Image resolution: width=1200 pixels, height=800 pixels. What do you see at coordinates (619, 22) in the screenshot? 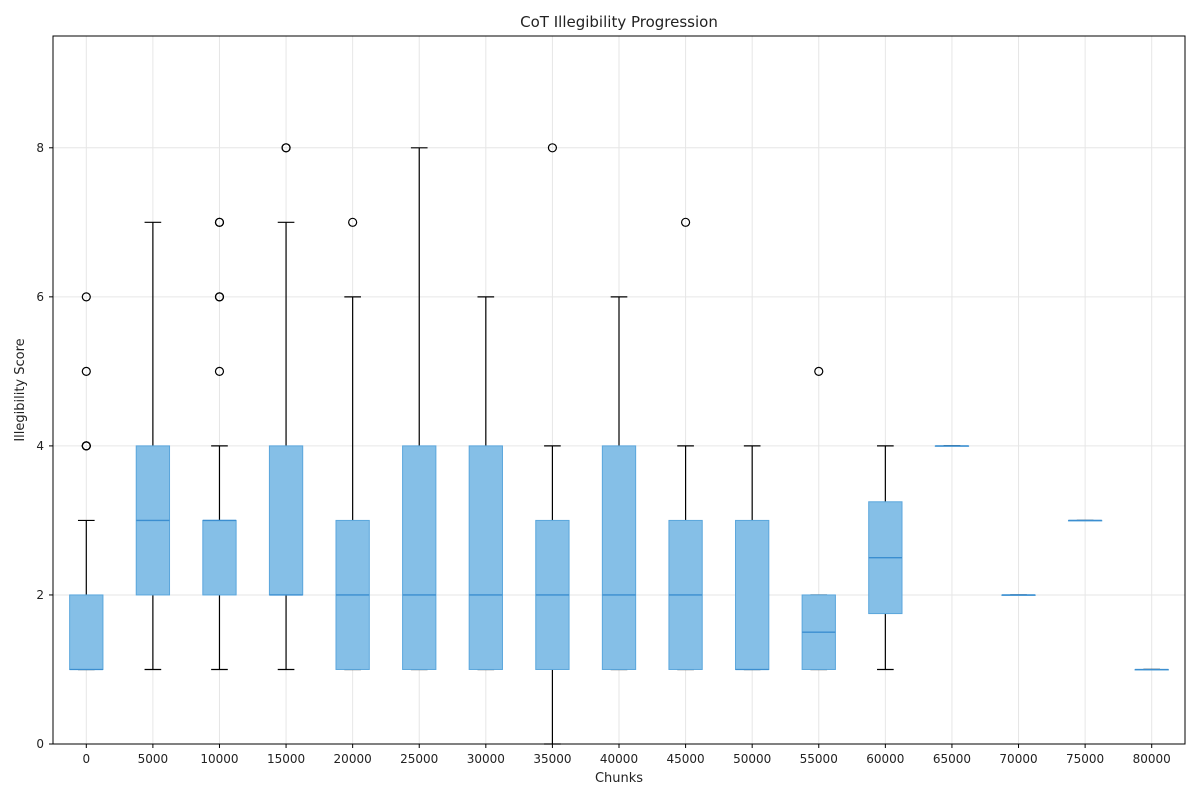
I see `chart-title: CoT Illegibility Progression` at bounding box center [619, 22].